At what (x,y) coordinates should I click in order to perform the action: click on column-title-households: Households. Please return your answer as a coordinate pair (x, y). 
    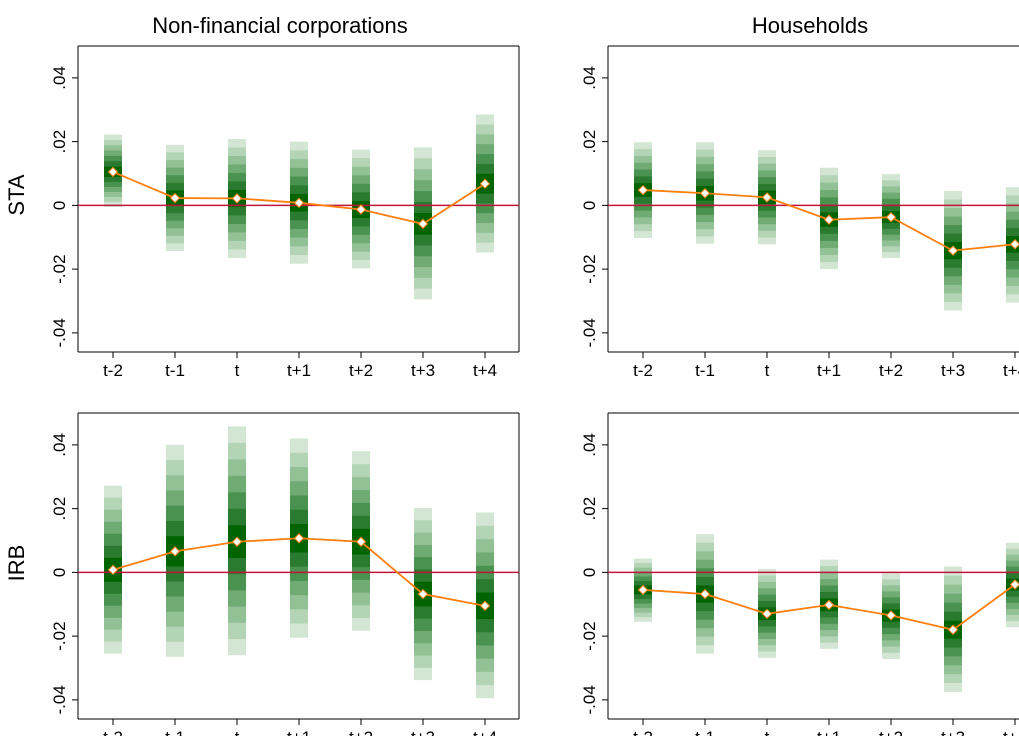
    Looking at the image, I should click on (810, 25).